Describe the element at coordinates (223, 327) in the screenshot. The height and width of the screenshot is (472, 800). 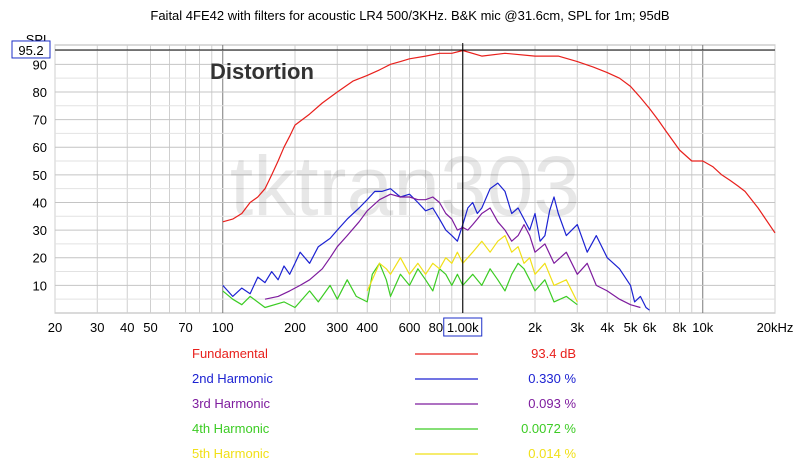
I see `x-tick-label: 100` at that location.